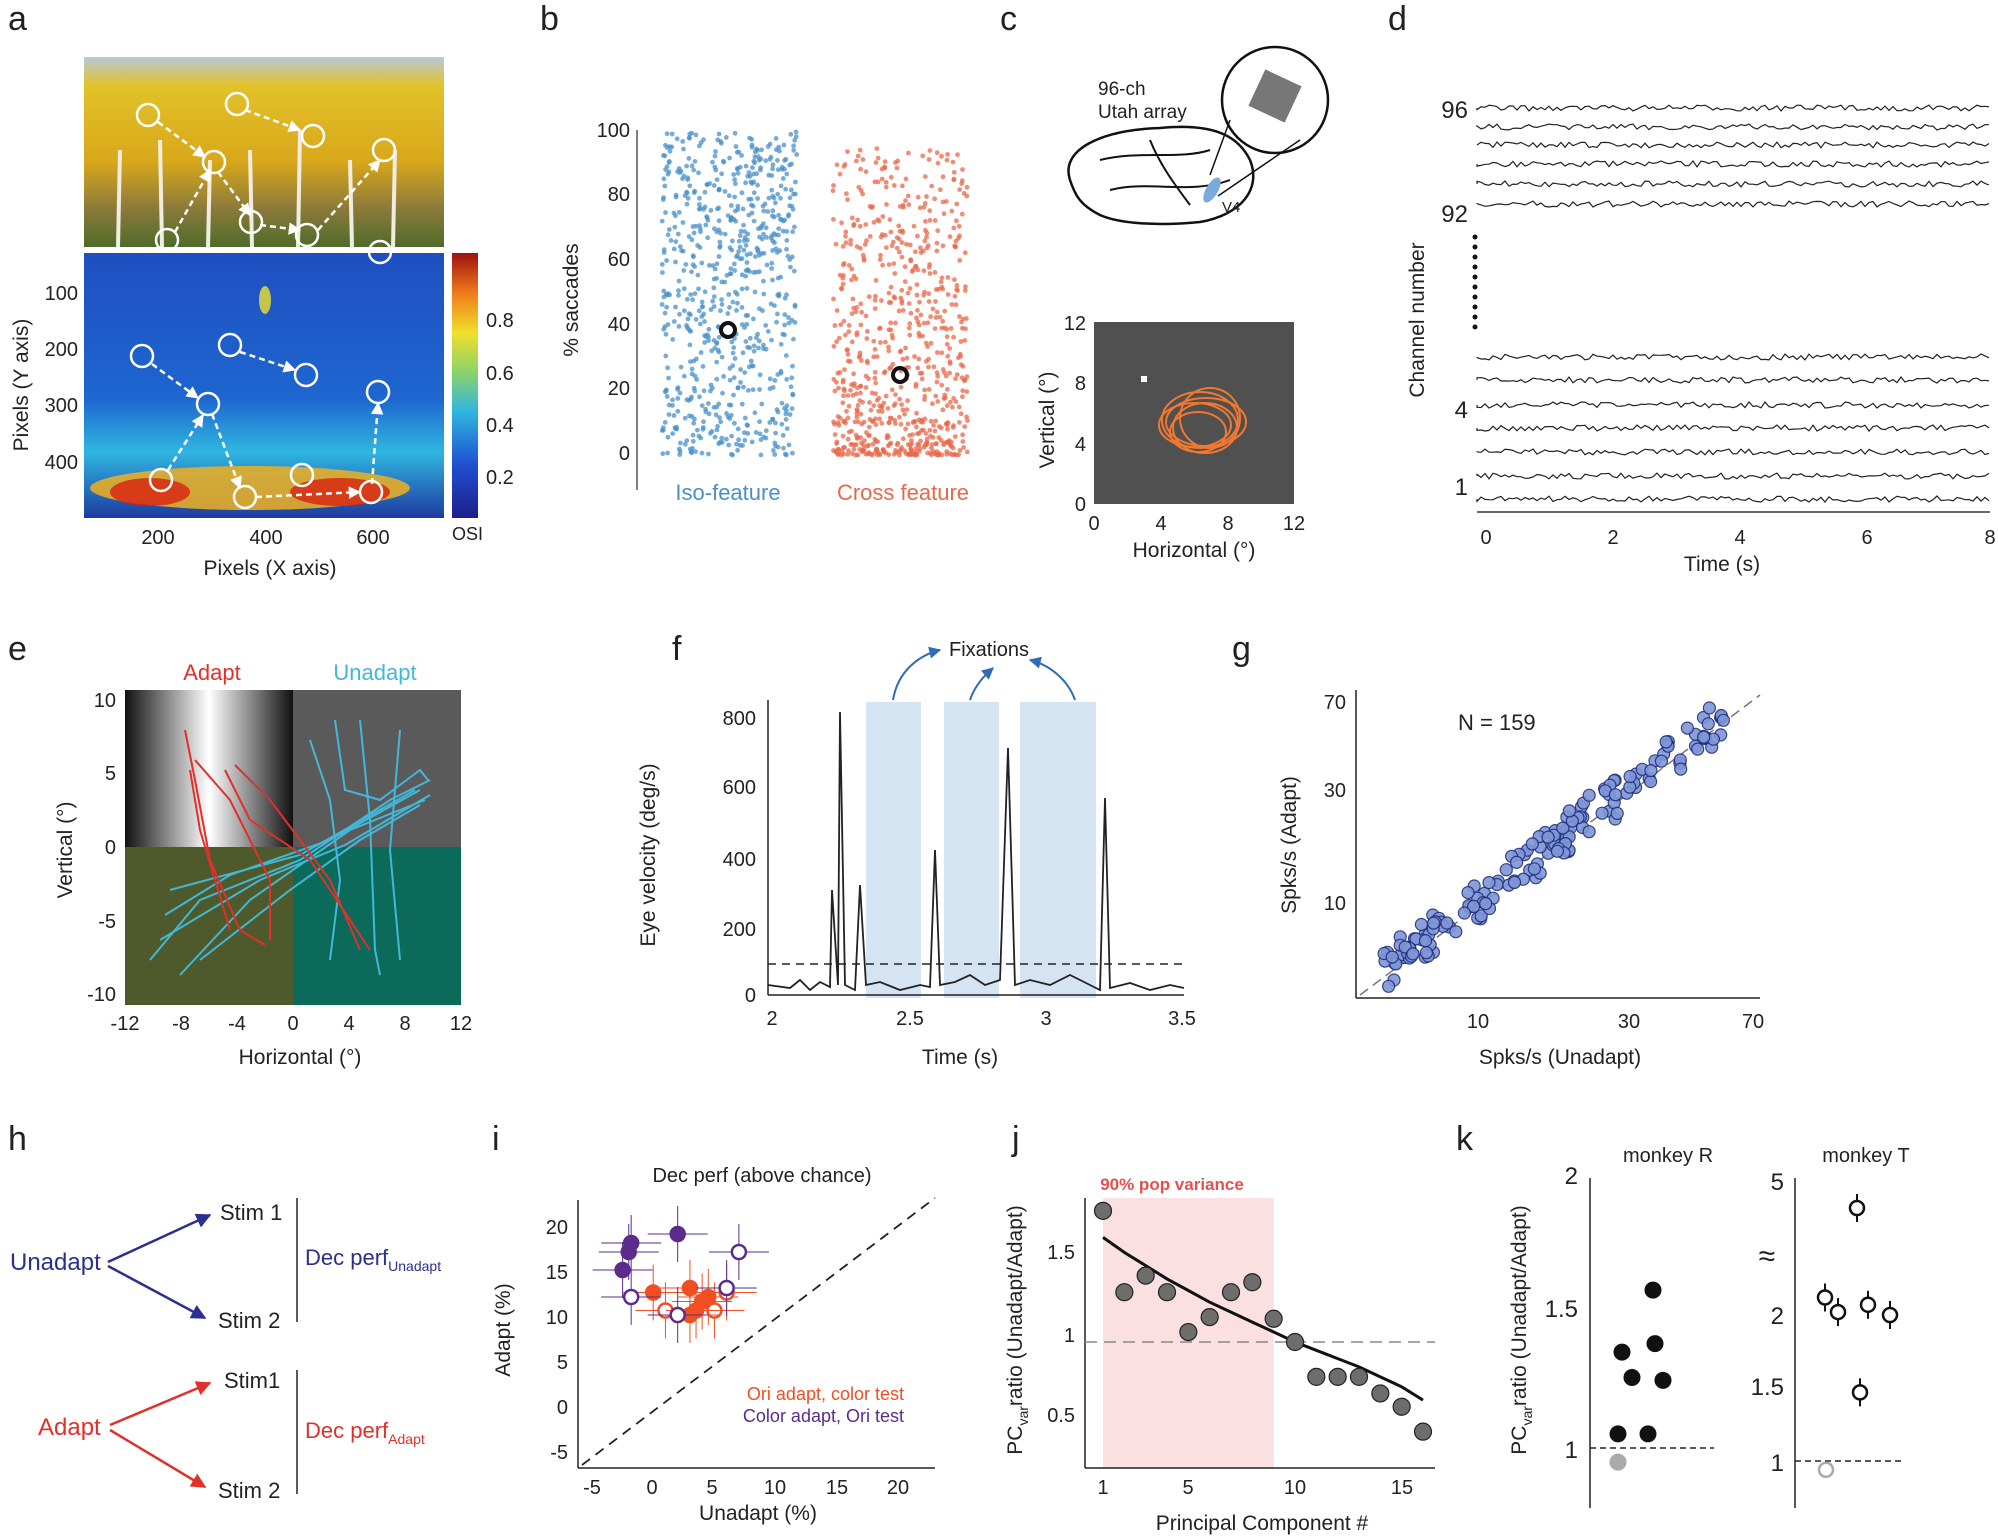 Image resolution: width=1998 pixels, height=1539 pixels. Describe the element at coordinates (677, 1315) in the screenshot. I see `color-adapt-point` at that location.